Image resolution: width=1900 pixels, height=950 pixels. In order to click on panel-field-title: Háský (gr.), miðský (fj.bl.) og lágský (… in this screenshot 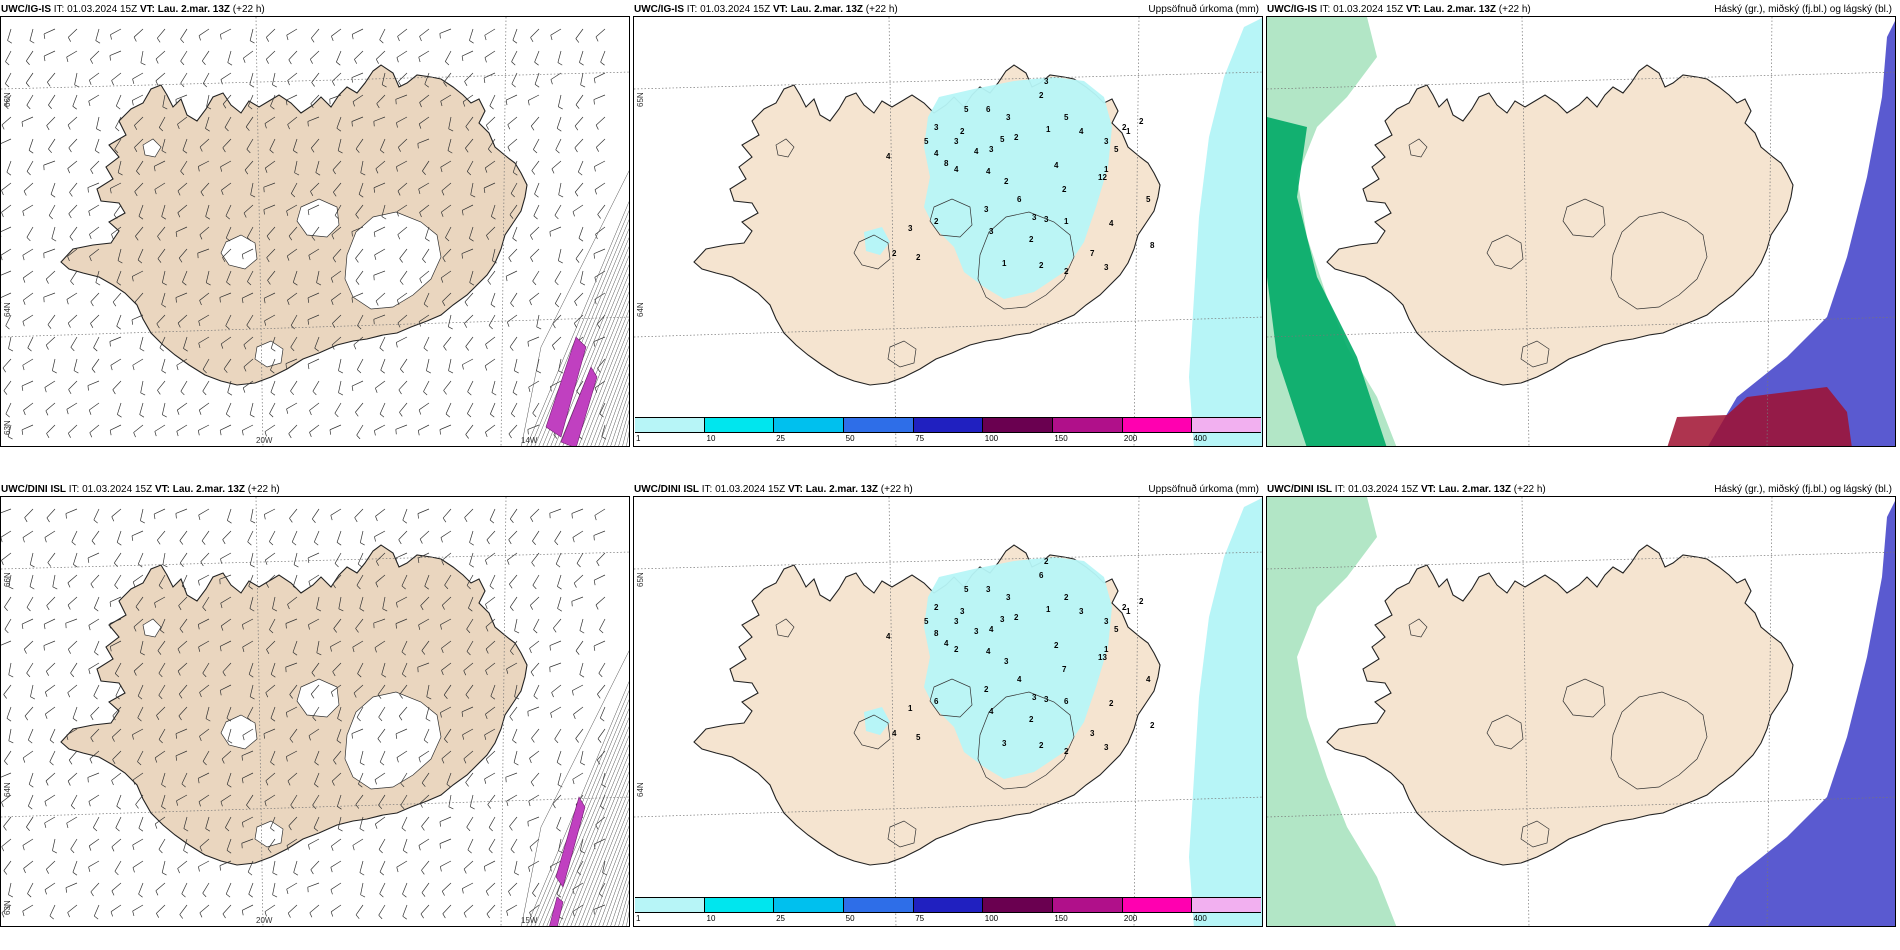, I will do `click(1803, 489)`.